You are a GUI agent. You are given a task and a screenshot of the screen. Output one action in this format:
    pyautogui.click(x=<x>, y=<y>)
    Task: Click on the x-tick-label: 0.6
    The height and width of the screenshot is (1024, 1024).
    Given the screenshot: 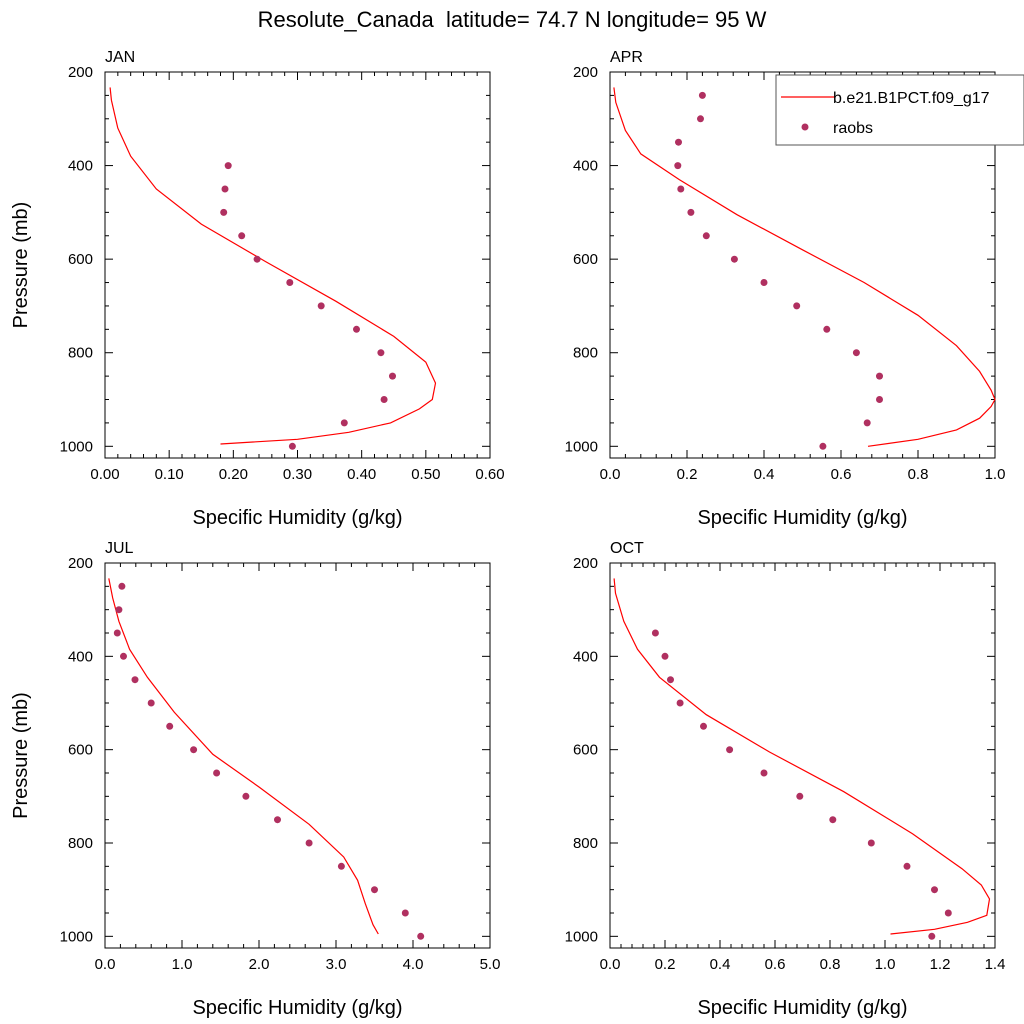 What is the action you would take?
    pyautogui.click(x=775, y=964)
    